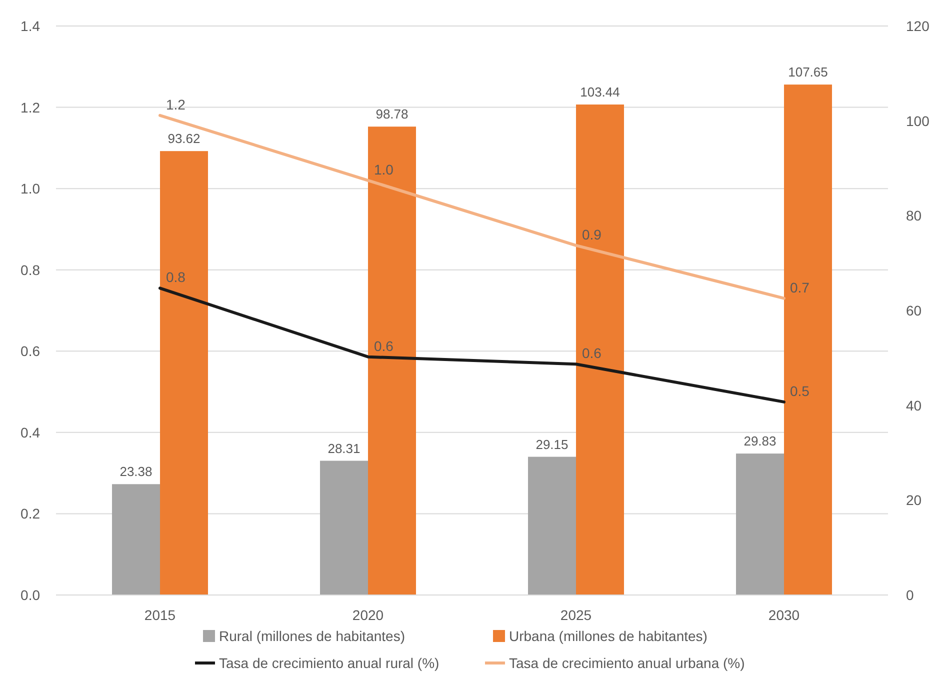 The width and height of the screenshot is (950, 681). What do you see at coordinates (592, 234) in the screenshot?
I see `data-label: 0.9` at bounding box center [592, 234].